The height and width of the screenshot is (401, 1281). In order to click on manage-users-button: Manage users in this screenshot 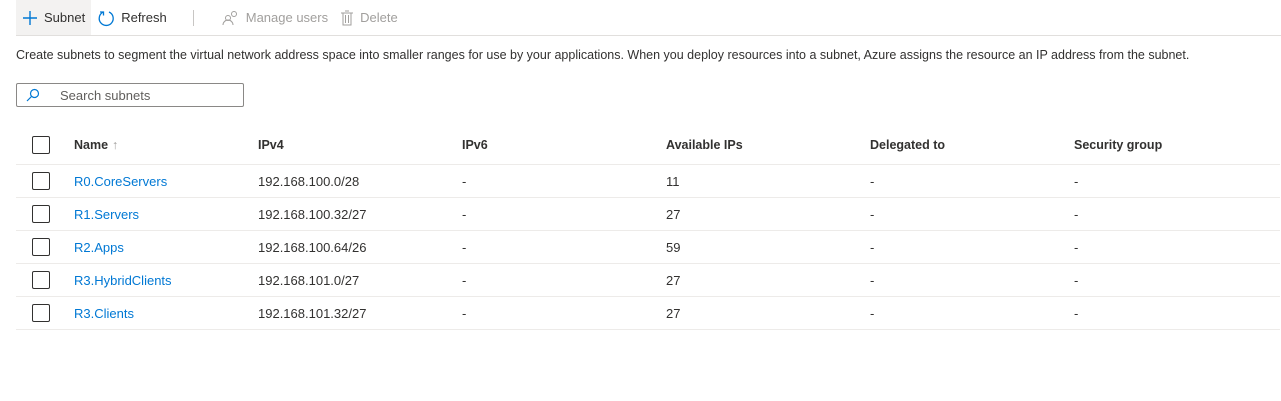, I will do `click(275, 17)`.